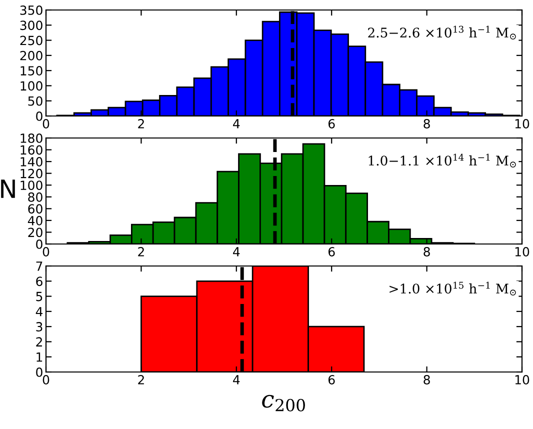 This screenshot has width=533, height=429. What do you see at coordinates (31, 150) in the screenshot?
I see `y-tick-label: 160` at bounding box center [31, 150].